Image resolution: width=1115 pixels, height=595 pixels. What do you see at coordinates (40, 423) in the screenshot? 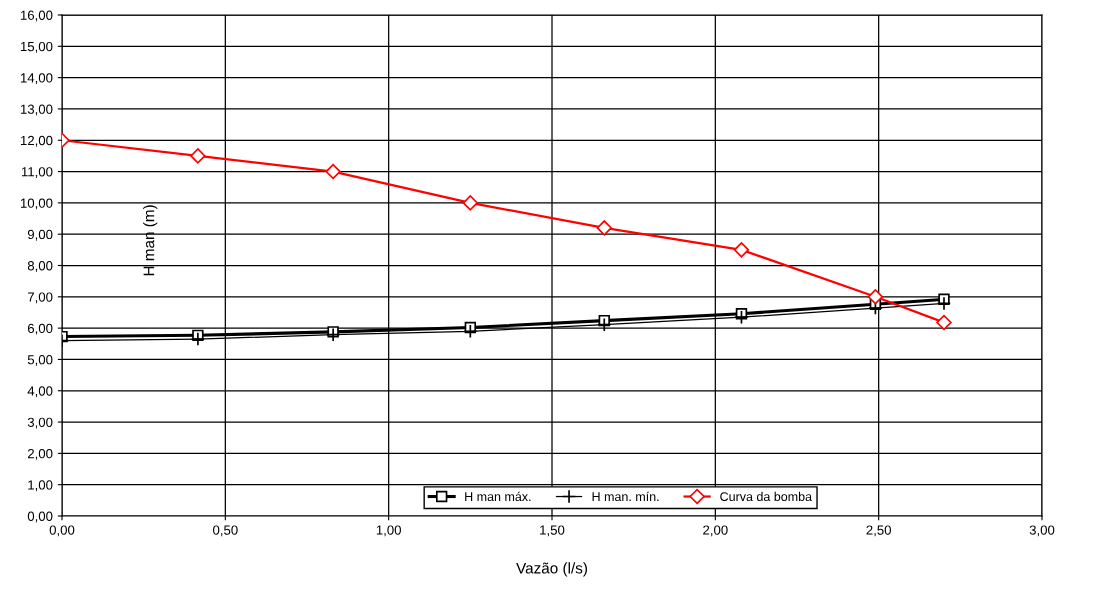
I see `y-tick-label: 3,00` at bounding box center [40, 423].